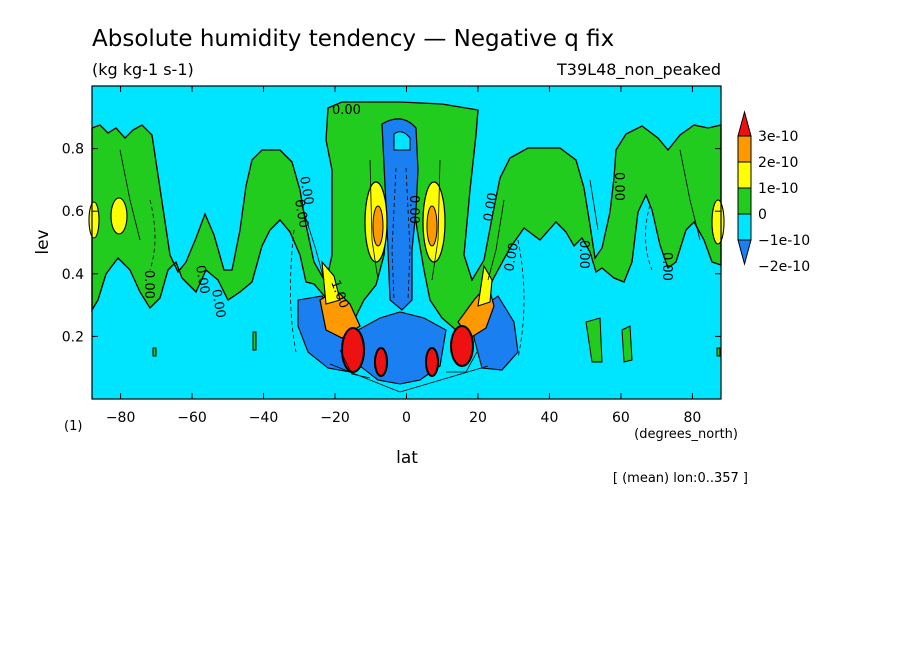  I want to click on y-axis-title: lev, so click(43, 241).